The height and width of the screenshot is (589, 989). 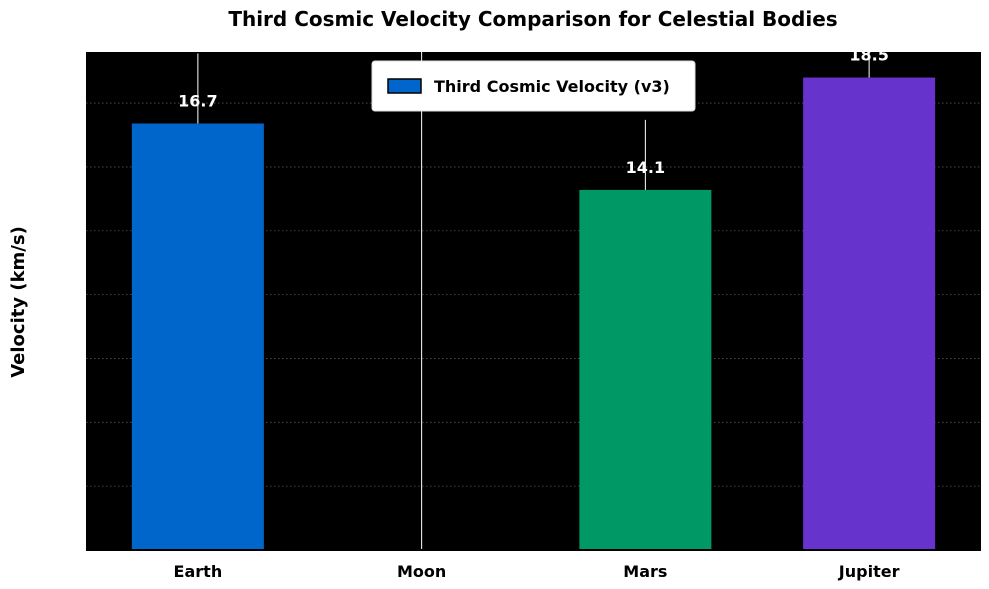 I want to click on x-tick-mars: Mars, so click(x=645, y=571).